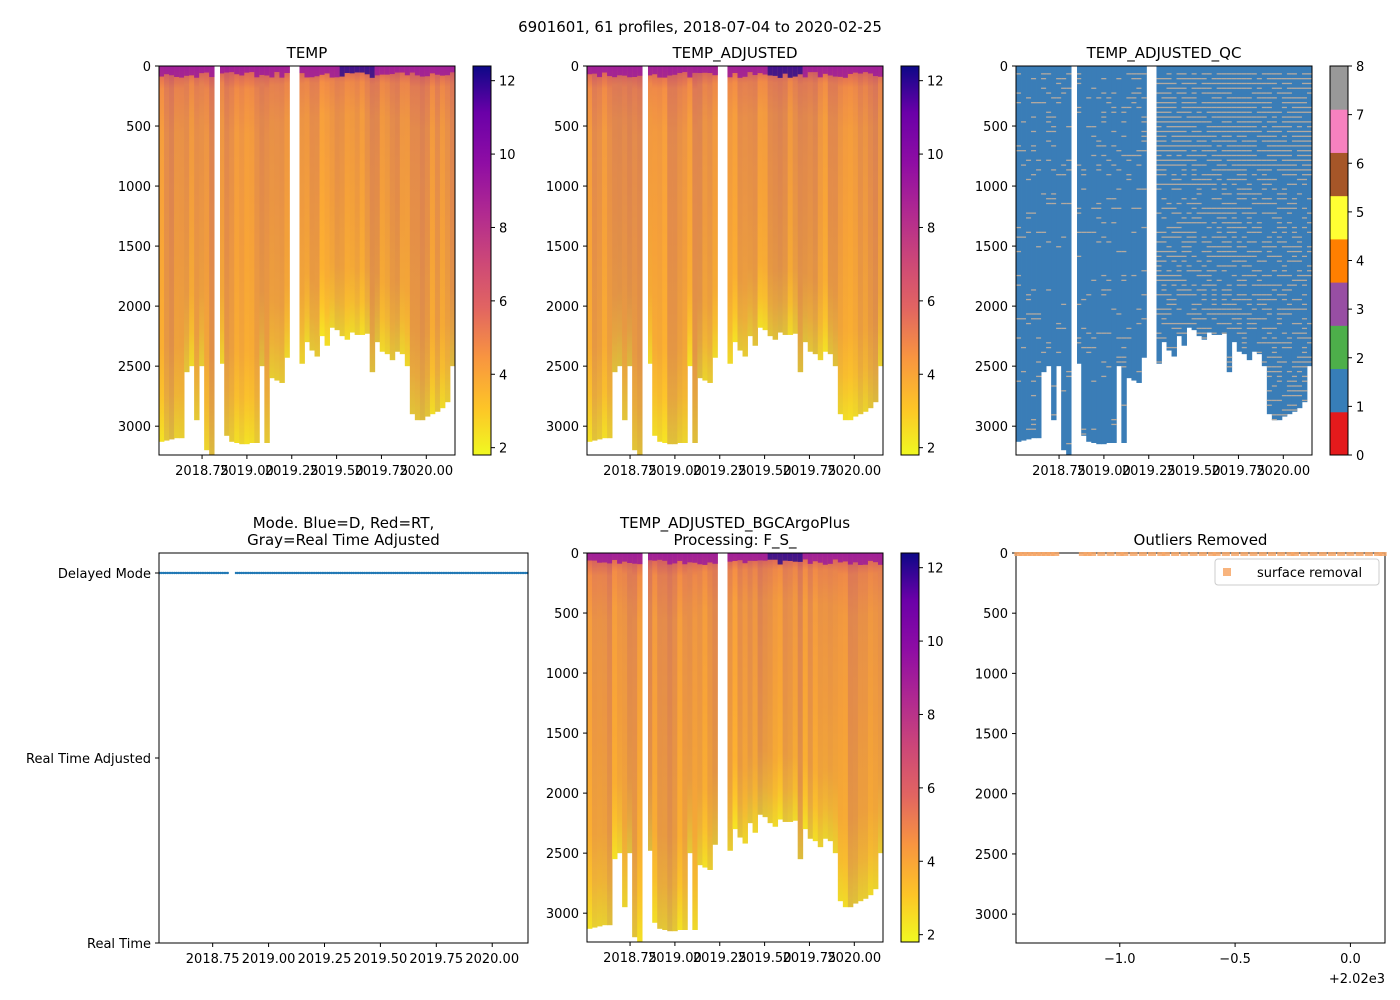  I want to click on colorbar-frame, so click(910, 260).